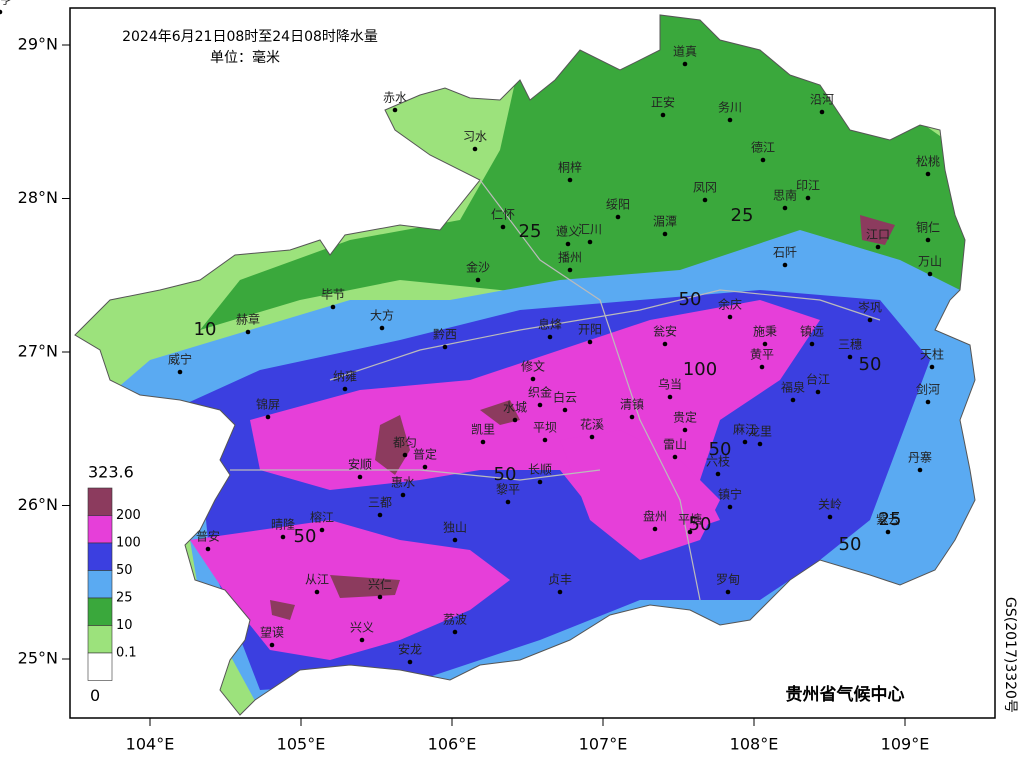 Image resolution: width=1024 pixels, height=763 pixels. Describe the element at coordinates (700, 369) in the screenshot. I see `contour-label: 100` at that location.